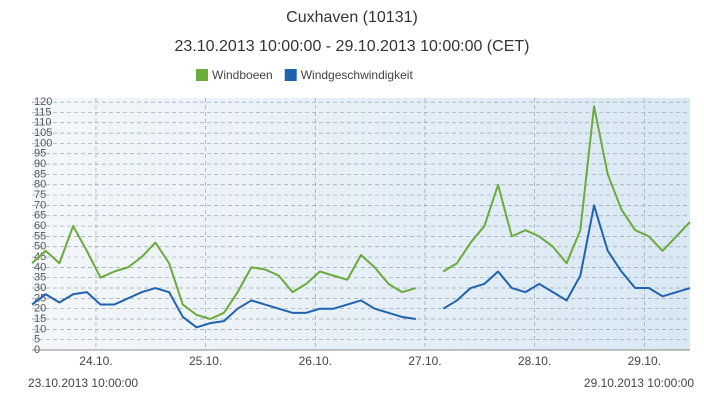  Describe the element at coordinates (43, 102) in the screenshot. I see `y-tick-label: 120` at that location.